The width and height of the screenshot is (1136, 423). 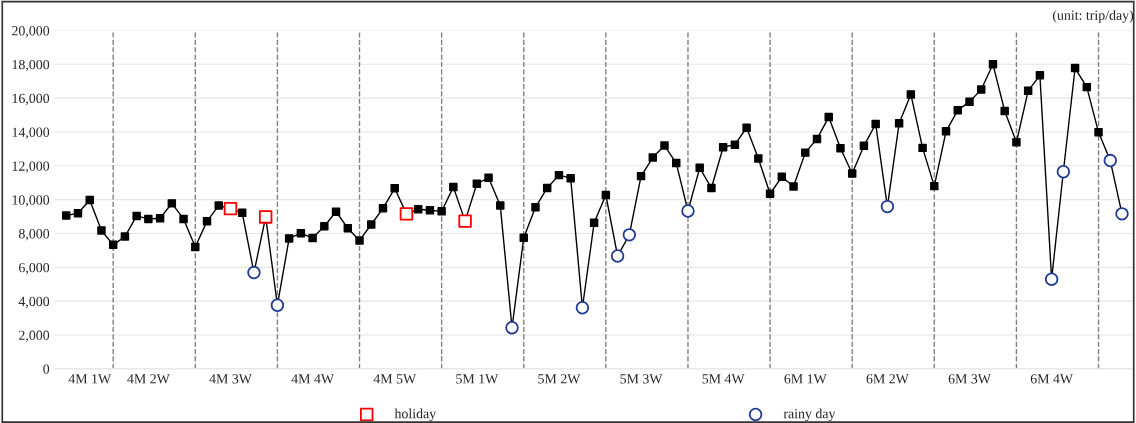 I want to click on x-tick-label: 4M 3W, so click(x=230, y=379).